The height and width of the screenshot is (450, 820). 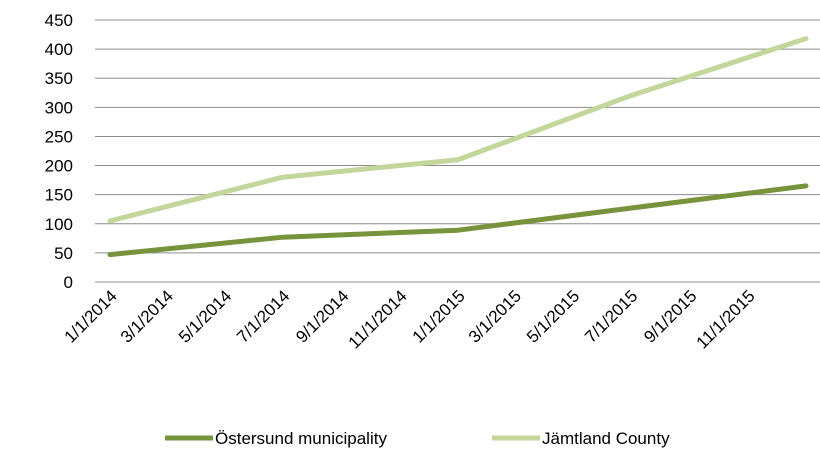 I want to click on x-tick-label: 11/1/2014, so click(x=378, y=319).